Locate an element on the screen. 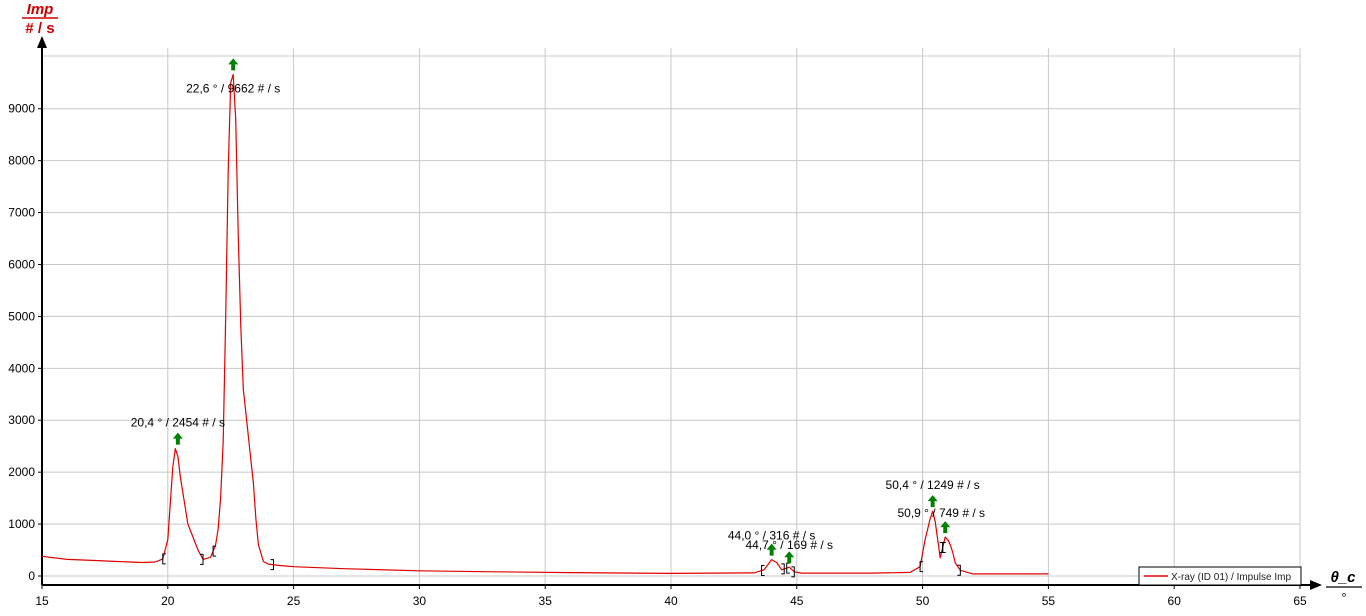 This screenshot has height=616, width=1366. peak-annotation-label: 50,4 ° / 1249 # / s is located at coordinates (933, 485).